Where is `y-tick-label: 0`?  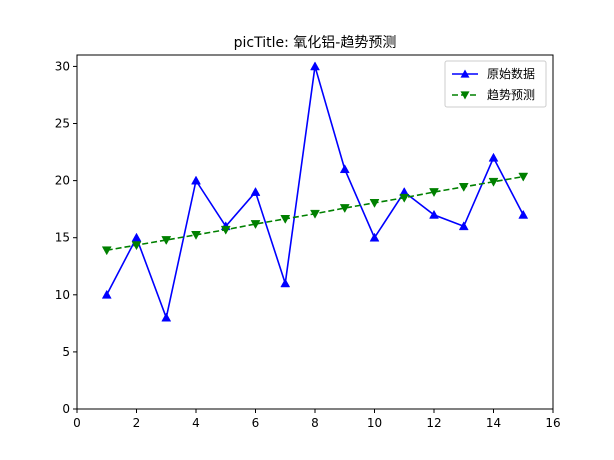 y-tick-label: 0 is located at coordinates (66, 409).